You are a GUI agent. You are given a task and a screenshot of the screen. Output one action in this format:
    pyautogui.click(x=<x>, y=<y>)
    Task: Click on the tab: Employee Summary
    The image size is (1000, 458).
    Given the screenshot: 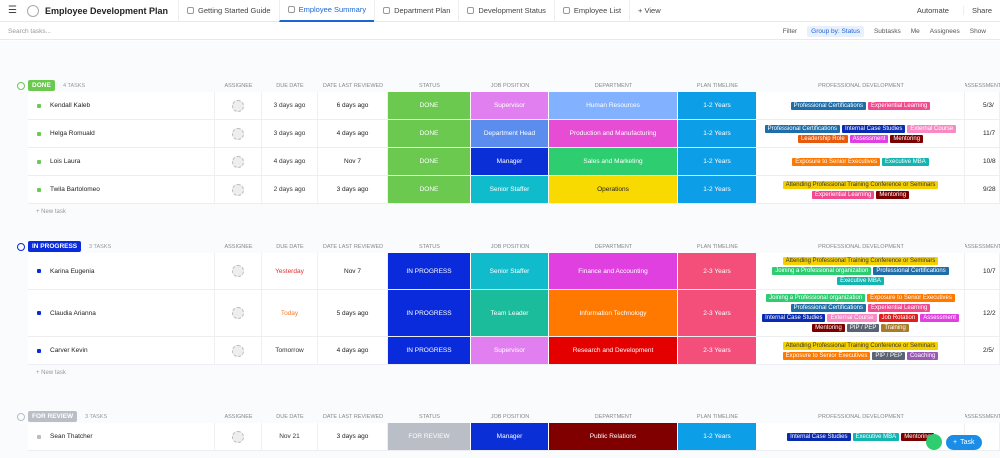 What is the action you would take?
    pyautogui.click(x=326, y=11)
    